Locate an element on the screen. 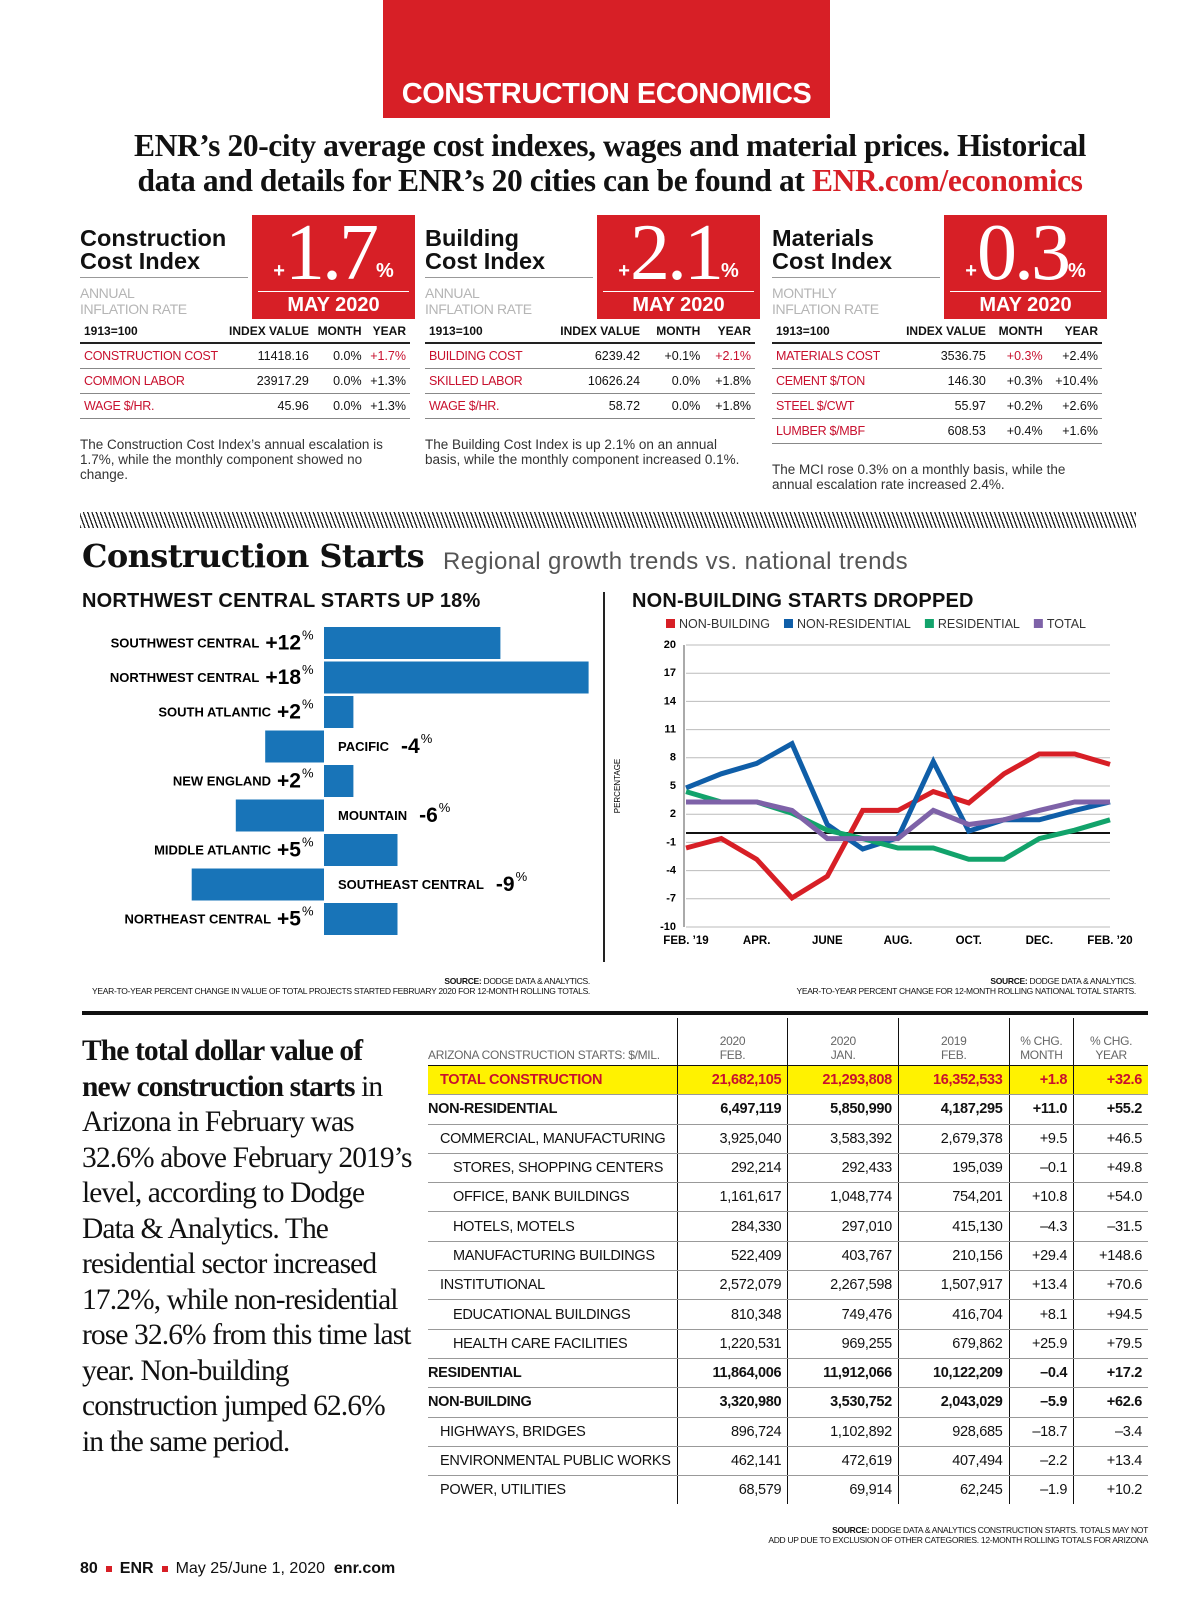 This screenshot has width=1200, height=1600. cell: +148.6 is located at coordinates (1110, 1256).